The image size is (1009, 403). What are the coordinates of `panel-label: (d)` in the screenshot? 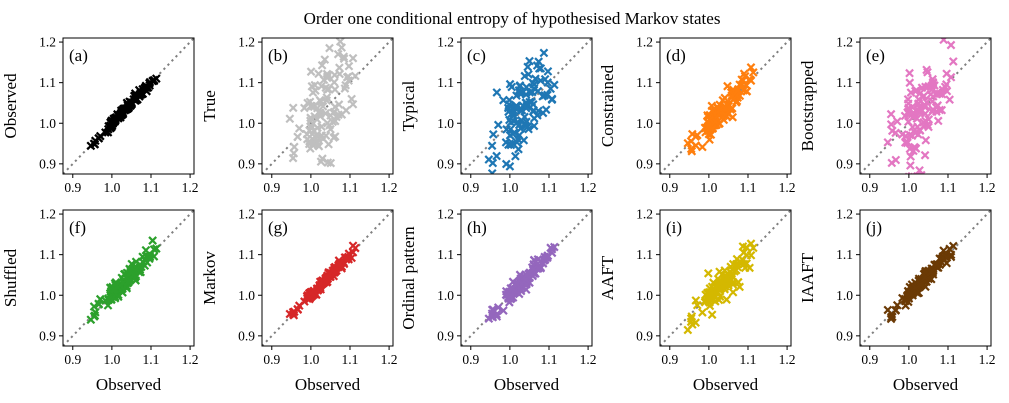 It's located at (676, 55).